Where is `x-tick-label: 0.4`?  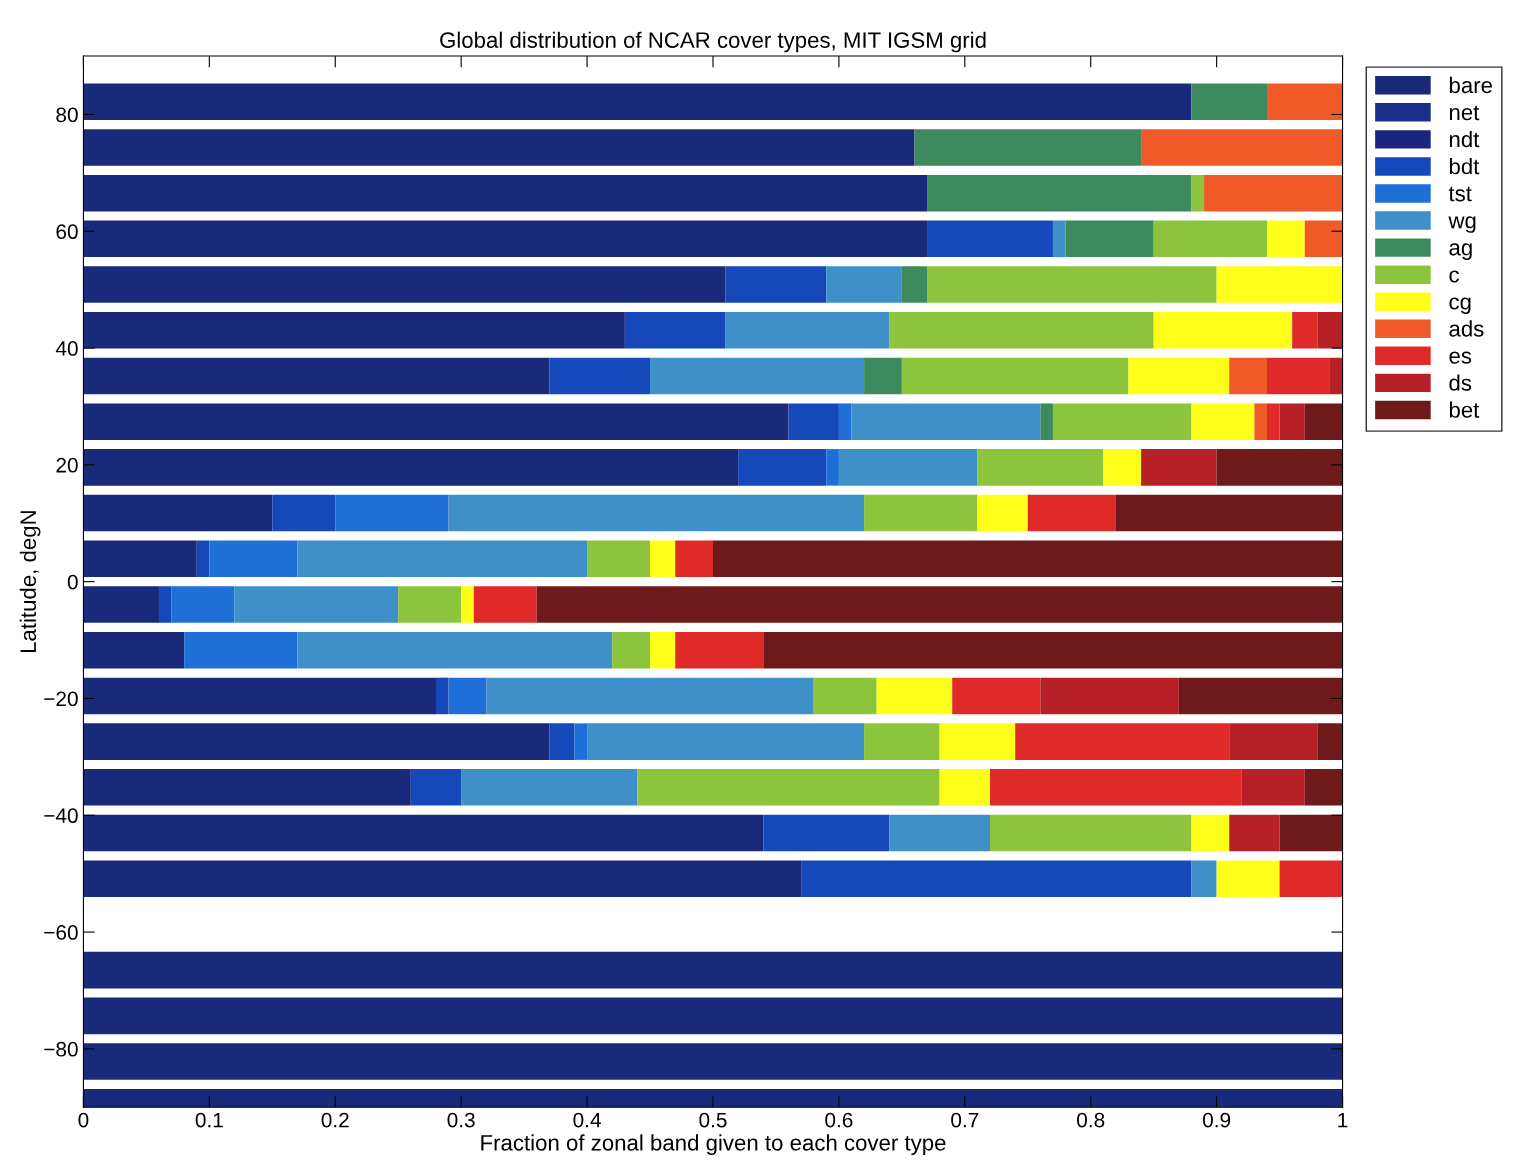 x-tick-label: 0.4 is located at coordinates (587, 1120).